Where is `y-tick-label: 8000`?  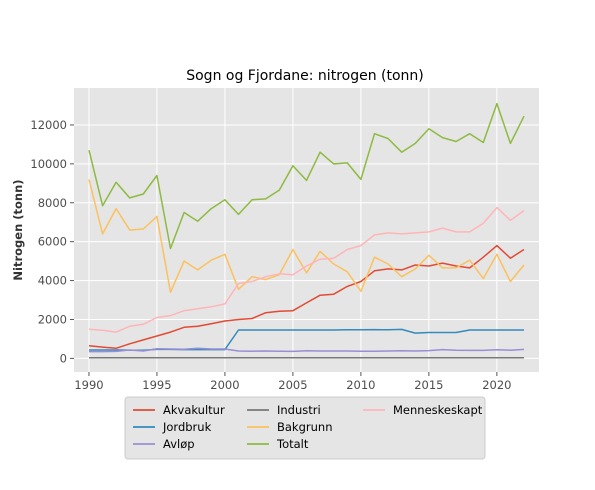 y-tick-label: 8000 is located at coordinates (52, 203).